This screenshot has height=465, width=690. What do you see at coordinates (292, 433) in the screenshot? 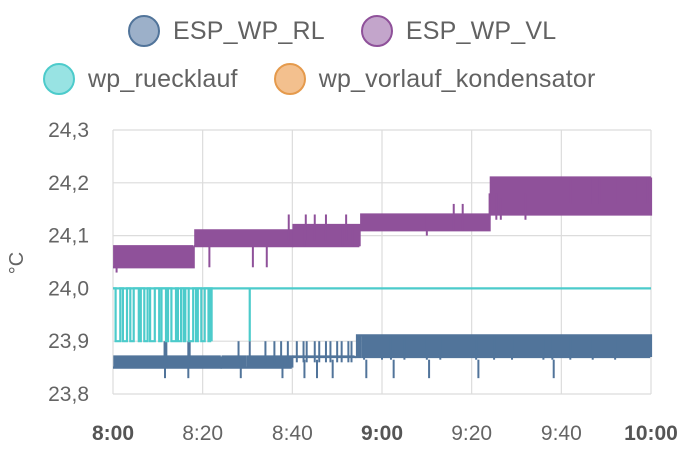
I see `x-tick-label: 8:40` at bounding box center [292, 433].